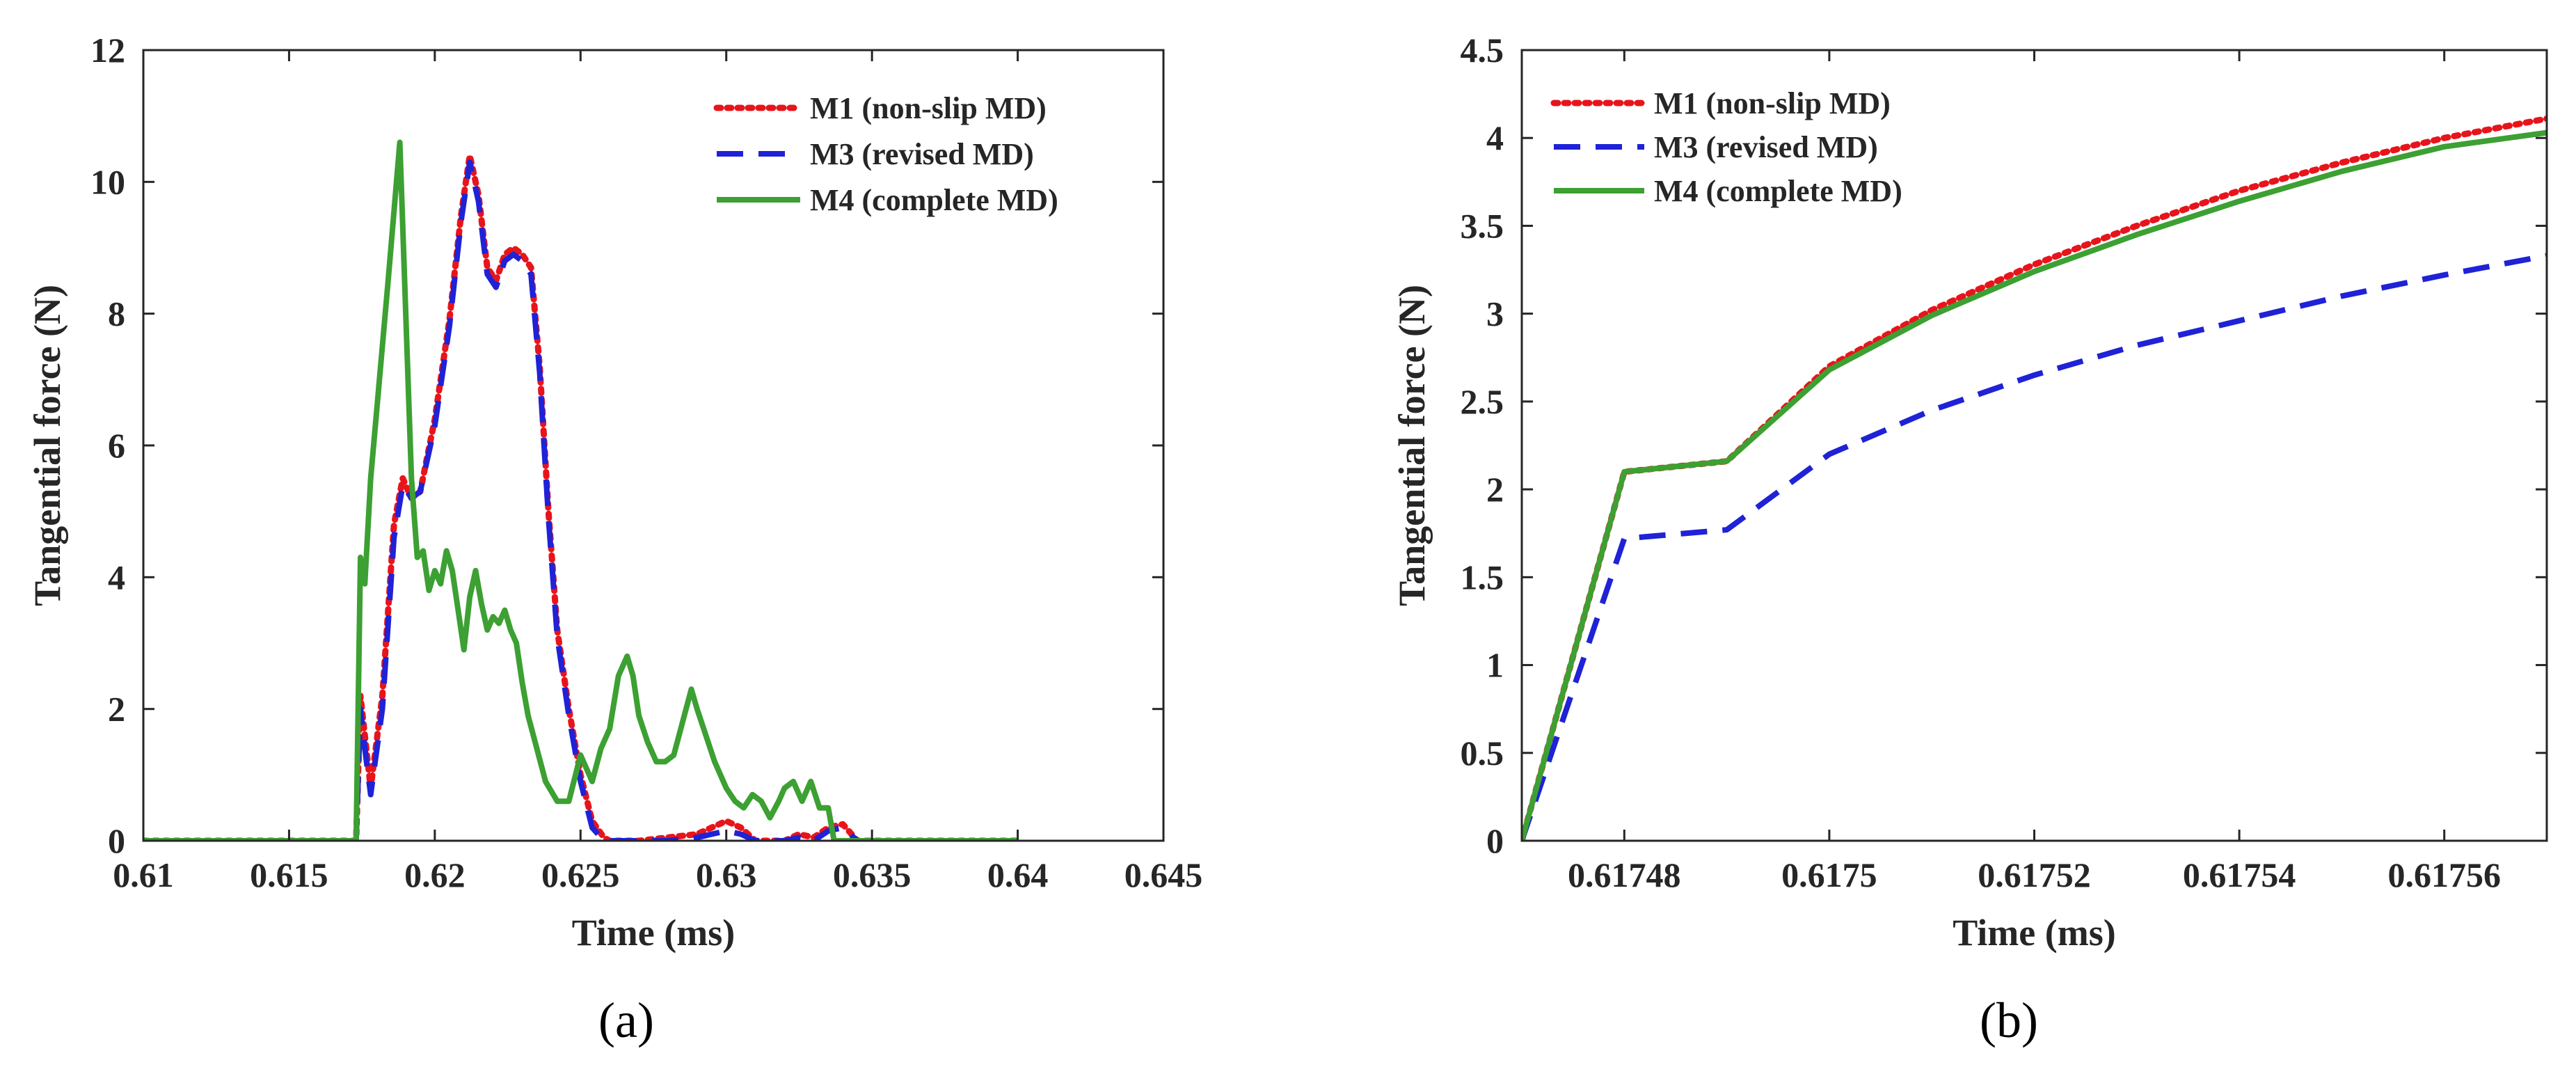 The image size is (2576, 1076). What do you see at coordinates (1482, 225) in the screenshot?
I see `y-tick-label: 3.5` at bounding box center [1482, 225].